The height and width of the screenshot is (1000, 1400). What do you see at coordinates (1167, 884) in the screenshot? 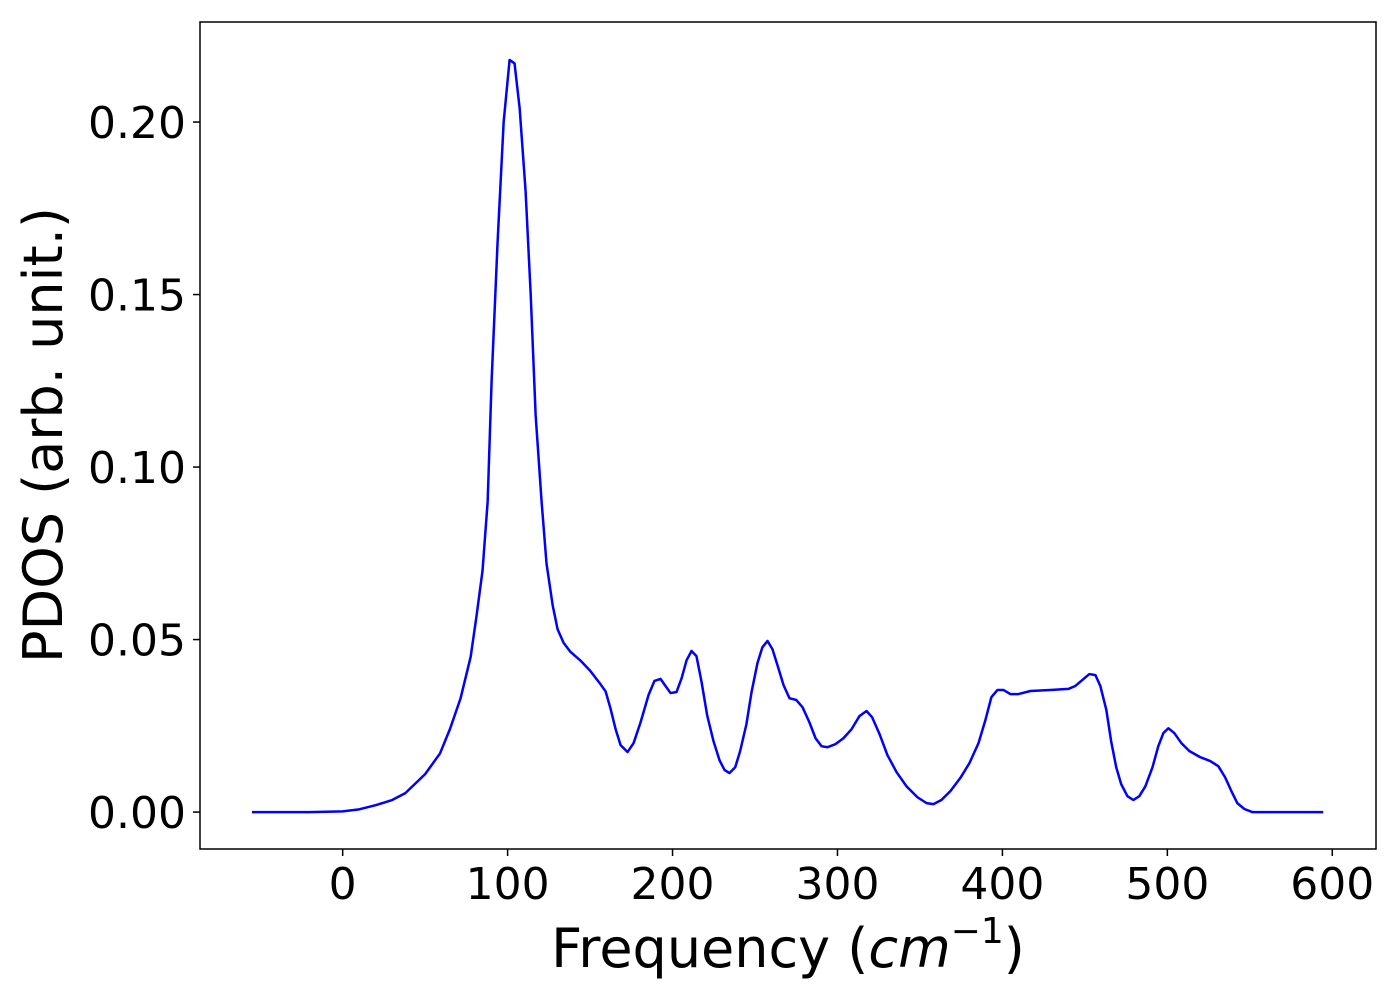
I see `x-tick-label: 500` at bounding box center [1167, 884].